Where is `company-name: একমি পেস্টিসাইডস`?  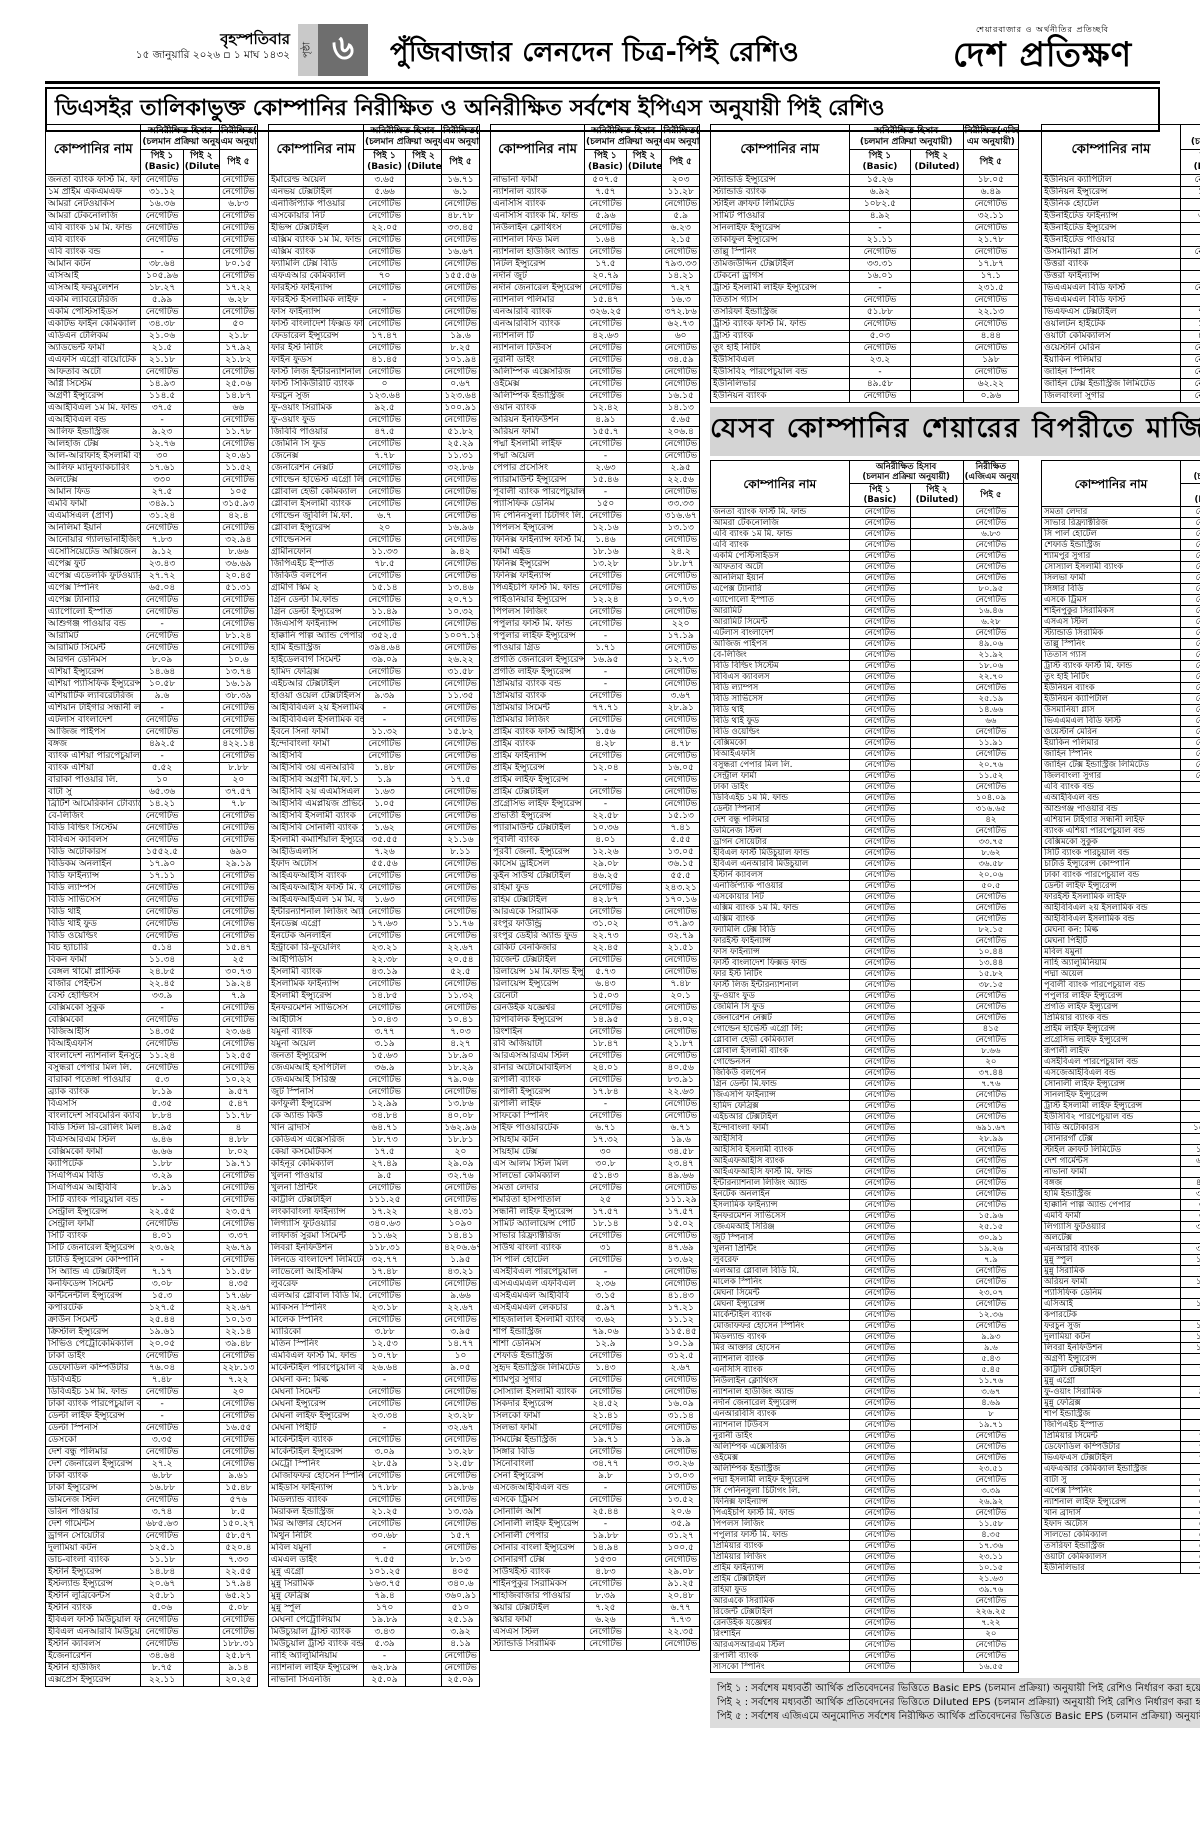 company-name: একমি পেস্টিসাইডস is located at coordinates (780, 556).